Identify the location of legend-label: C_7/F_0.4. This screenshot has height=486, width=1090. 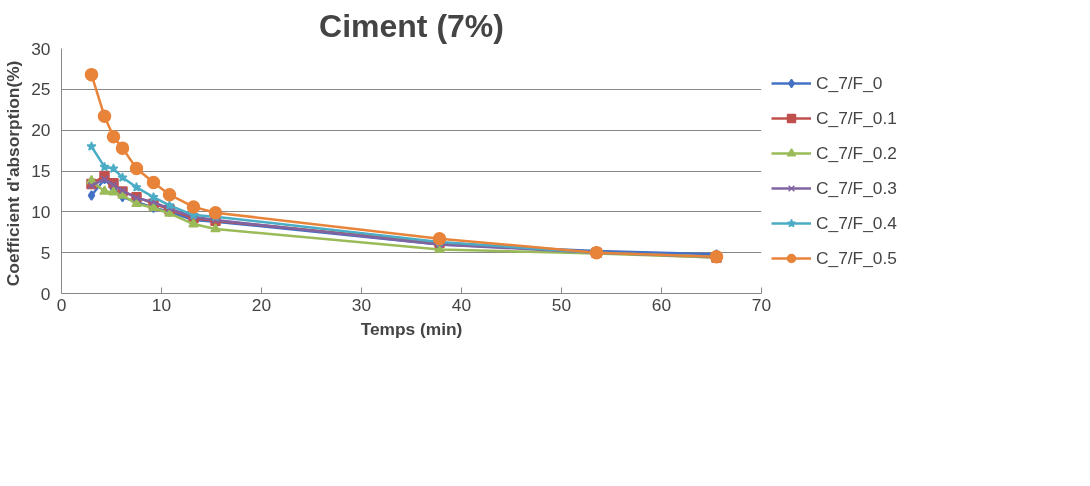
(856, 223).